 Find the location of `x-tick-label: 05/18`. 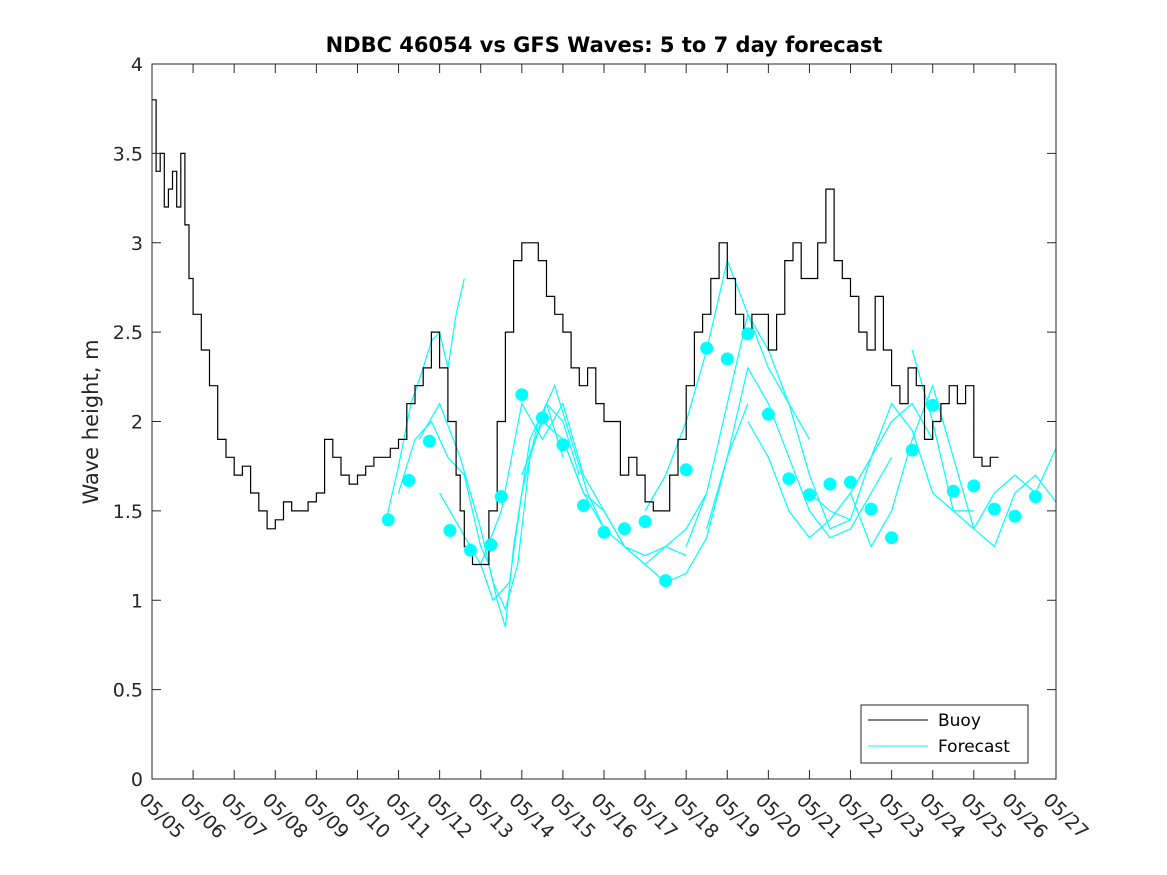

x-tick-label: 05/18 is located at coordinates (696, 816).